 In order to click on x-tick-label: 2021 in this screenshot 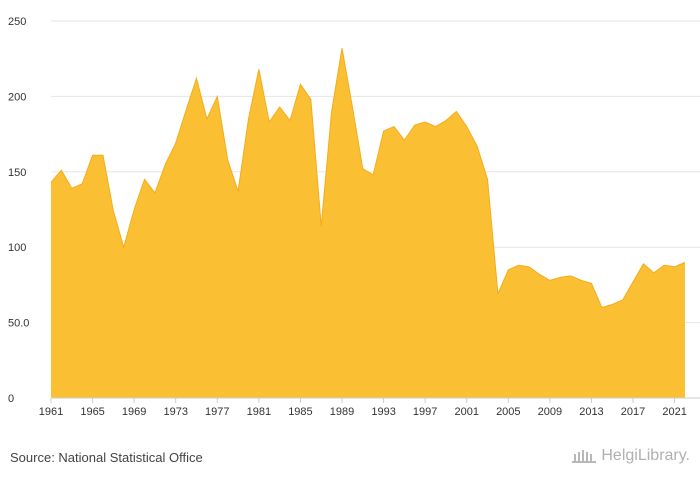, I will do `click(674, 412)`.